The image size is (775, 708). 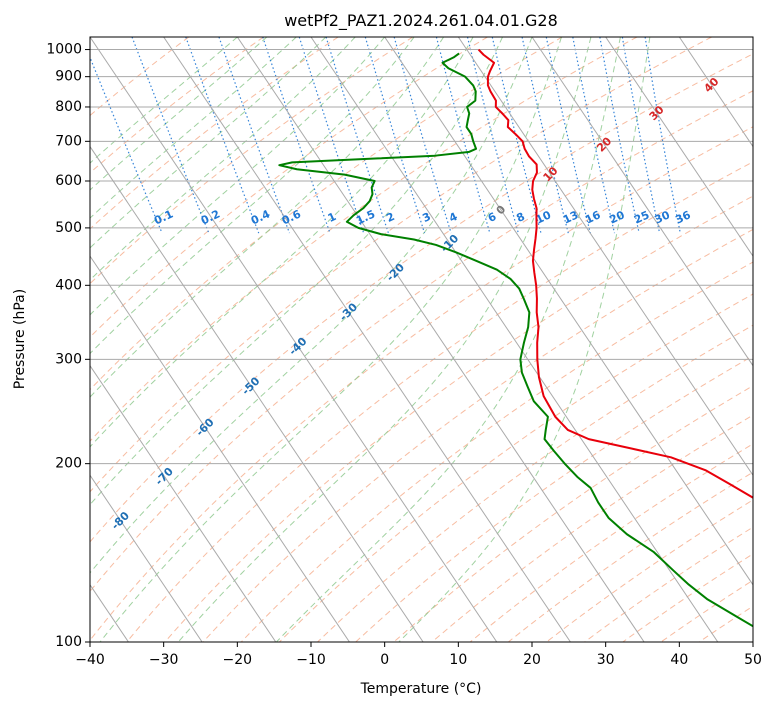 What do you see at coordinates (453, 217) in the screenshot?
I see `mixing-ratio-label: 4` at bounding box center [453, 217].